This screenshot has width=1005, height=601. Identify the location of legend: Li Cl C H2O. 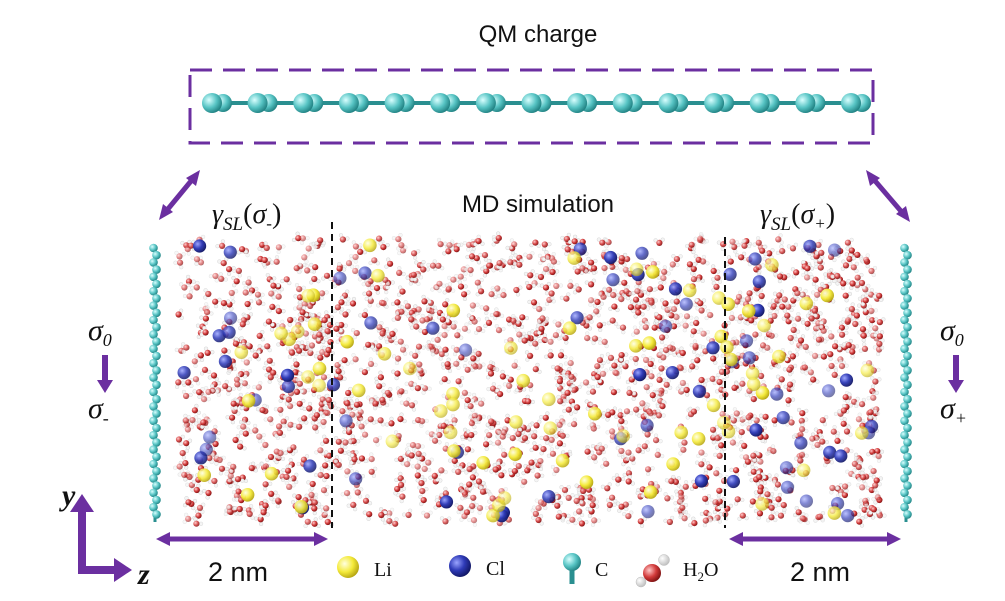
(527, 570).